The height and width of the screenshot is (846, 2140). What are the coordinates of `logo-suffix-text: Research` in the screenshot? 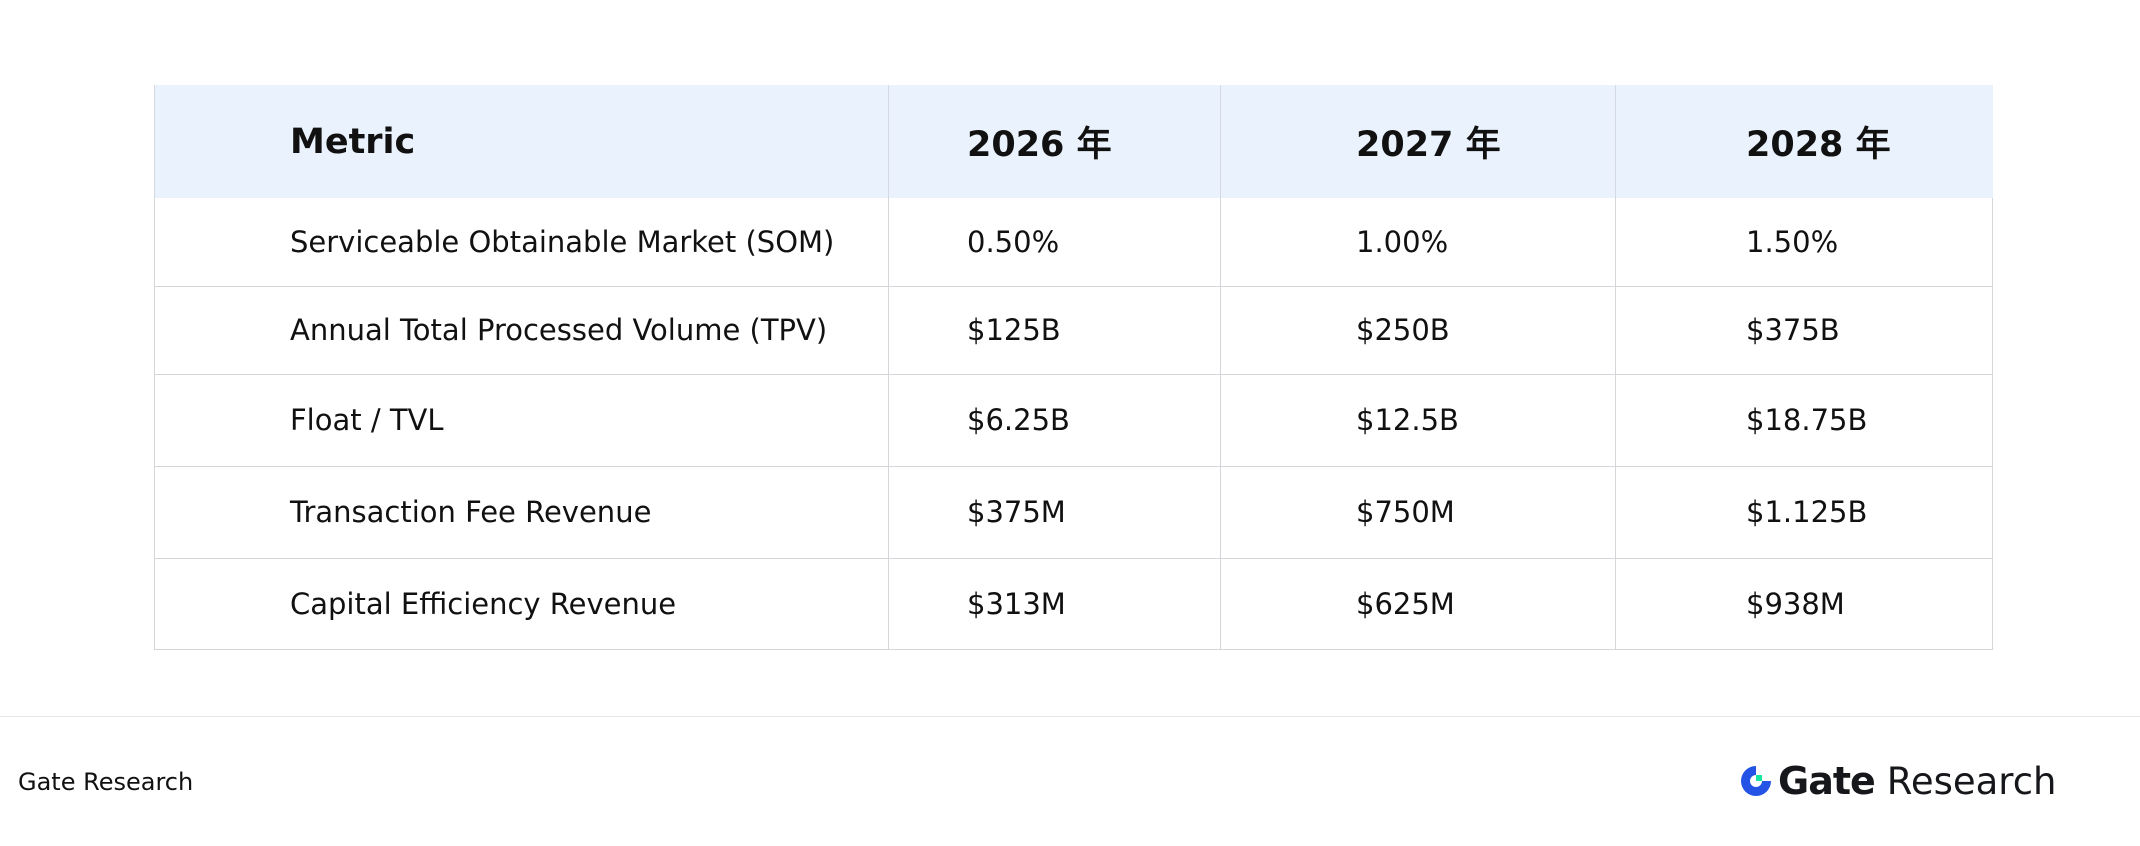 It's located at (1971, 781).